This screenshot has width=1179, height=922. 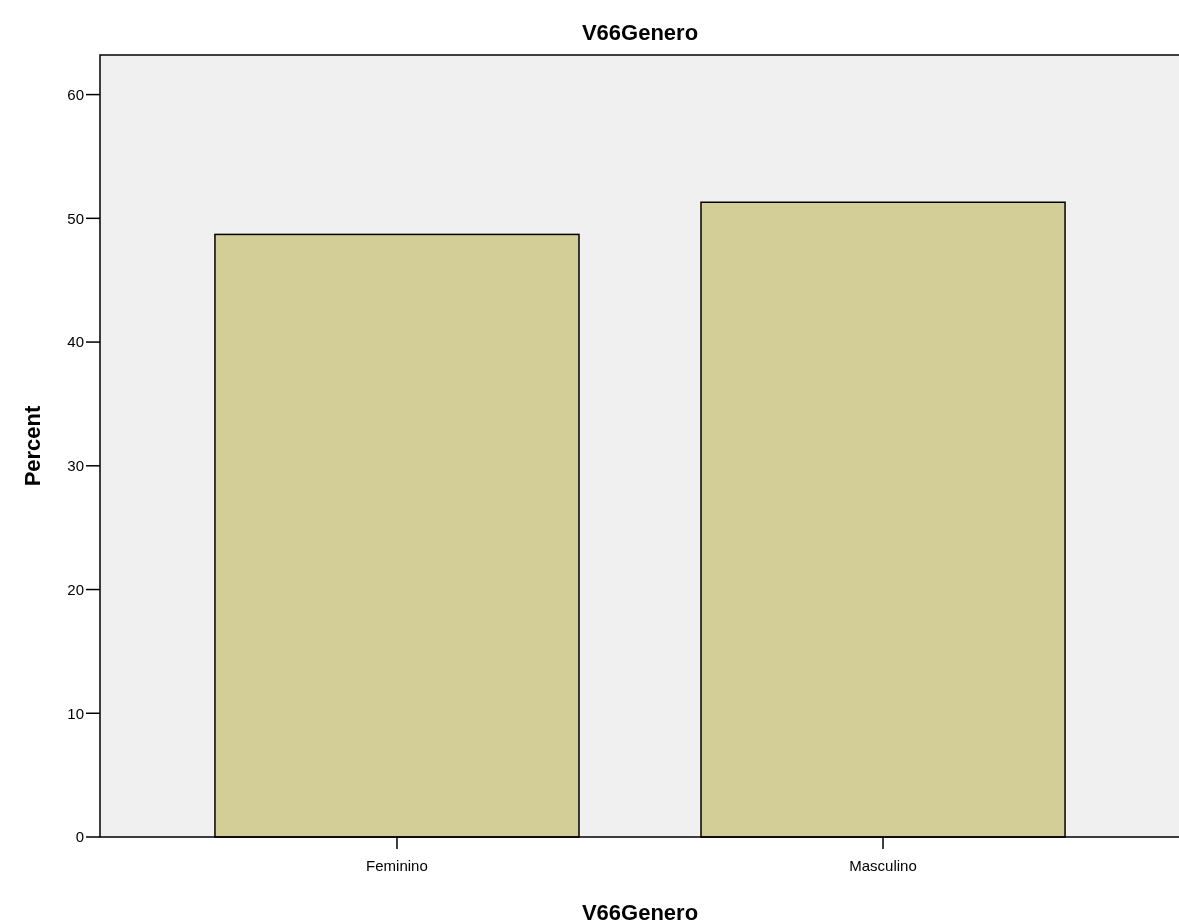 I want to click on y-tick-label: 50, so click(x=75, y=218).